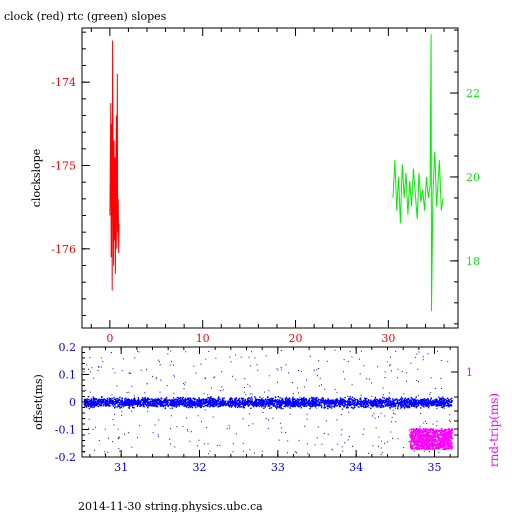 The width and height of the screenshot is (512, 512). I want to click on bottom-y-tick-label: 0.2, so click(68, 347).